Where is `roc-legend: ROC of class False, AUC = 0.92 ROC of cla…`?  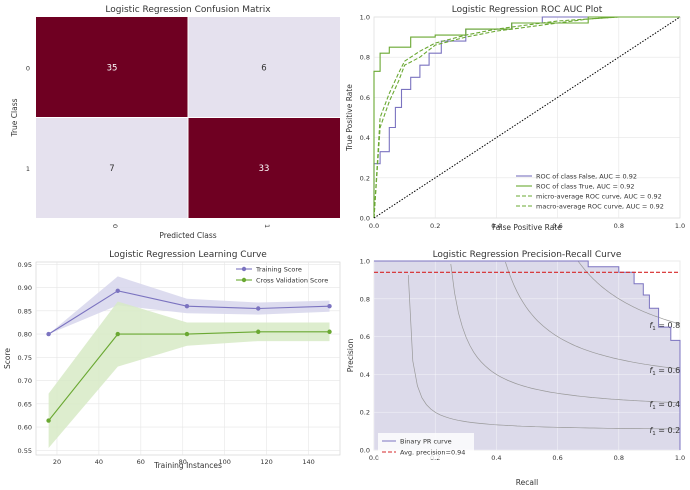 roc-legend: ROC of class False, AUC = 0.92 ROC of cla… is located at coordinates (590, 192).